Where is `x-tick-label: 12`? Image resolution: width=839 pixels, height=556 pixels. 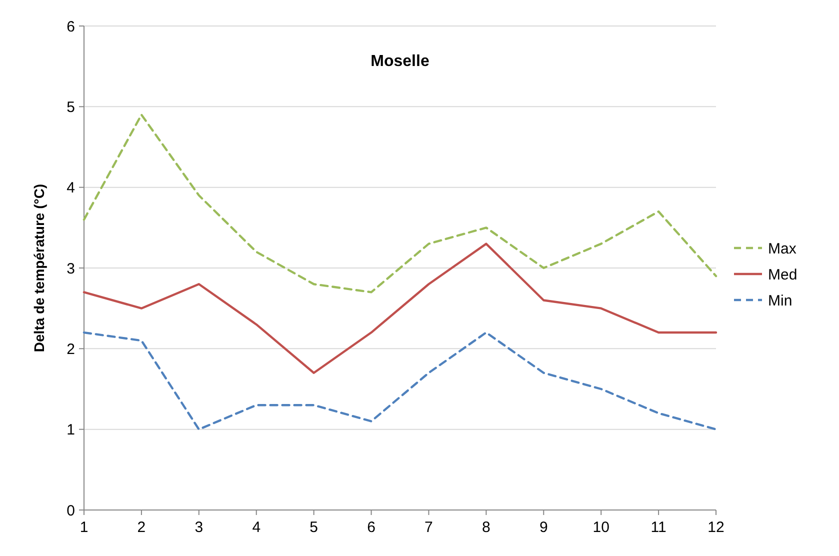
x-tick-label: 12 is located at coordinates (716, 527).